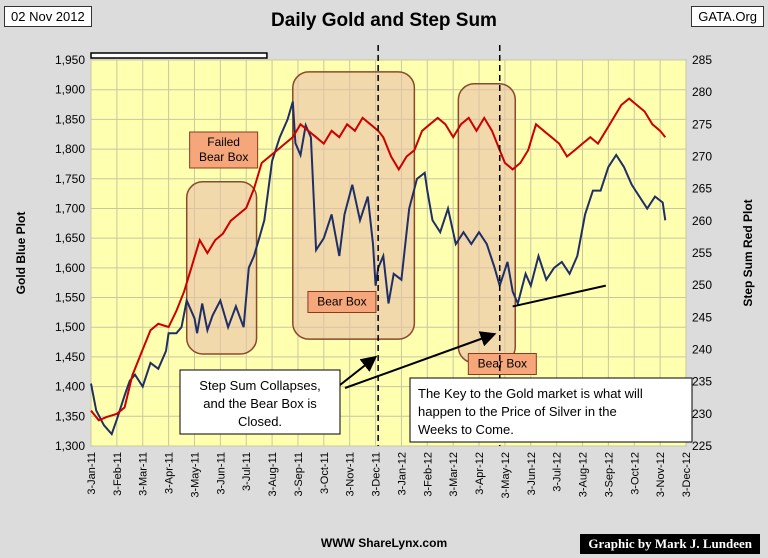 The width and height of the screenshot is (768, 558). What do you see at coordinates (558, 472) in the screenshot?
I see `x-tick-label: 3-Jul-12` at bounding box center [558, 472].